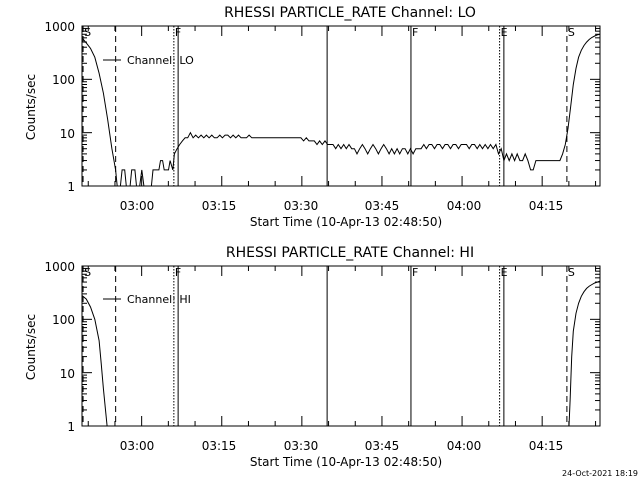 This screenshot has height=480, width=640. Describe the element at coordinates (546, 446) in the screenshot. I see `hi-x-tick-label: 04:15` at that location.